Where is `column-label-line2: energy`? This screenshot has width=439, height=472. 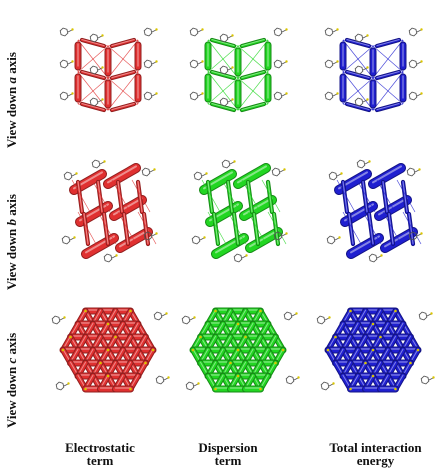 column-label-line2: energy is located at coordinates (375, 460).